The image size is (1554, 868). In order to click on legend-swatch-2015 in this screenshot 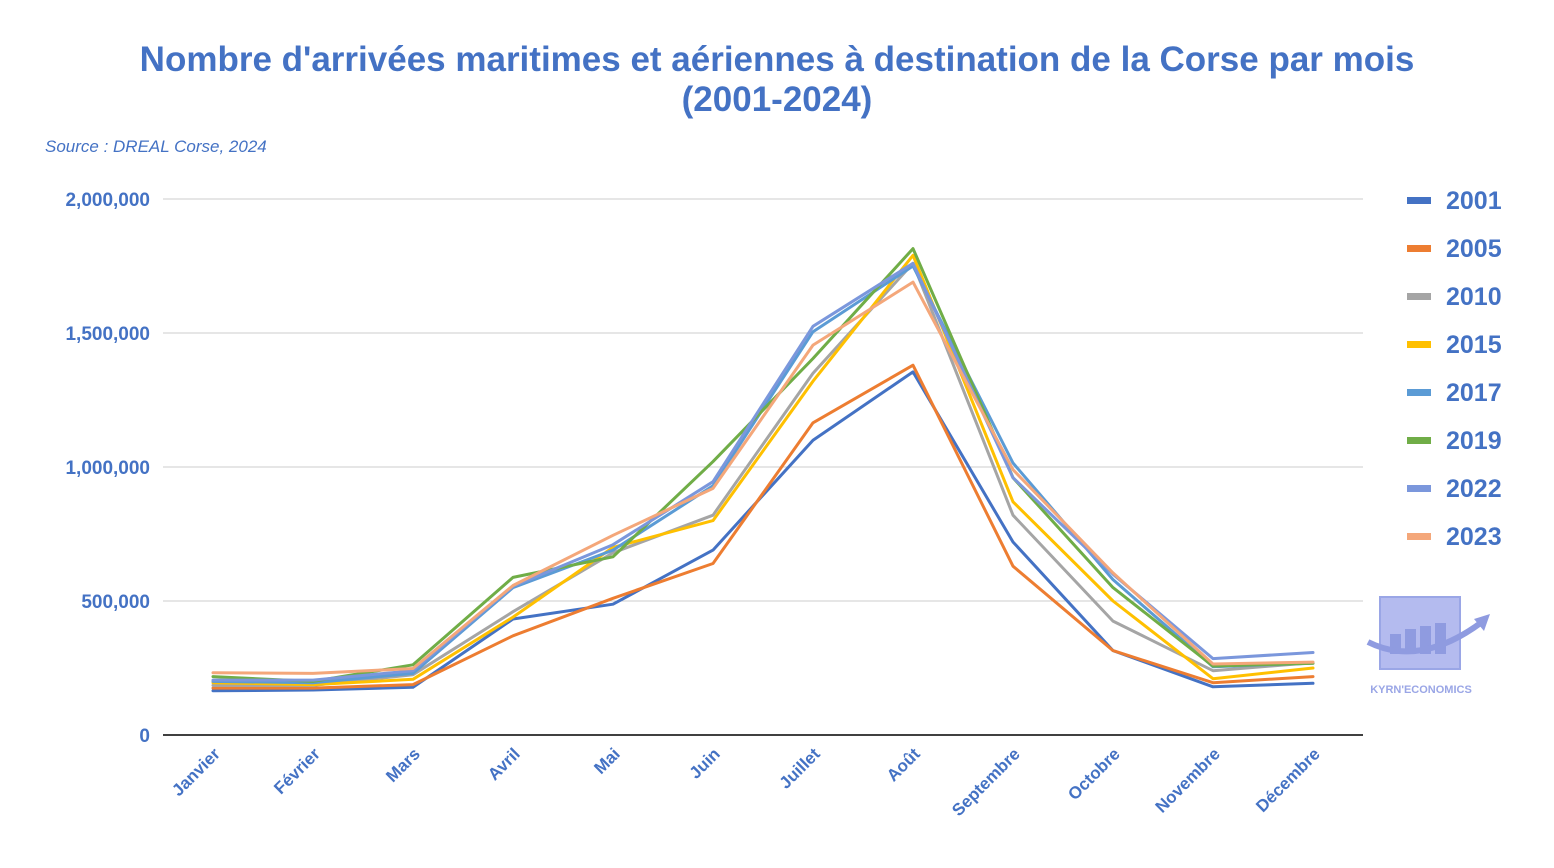, I will do `click(1419, 344)`.